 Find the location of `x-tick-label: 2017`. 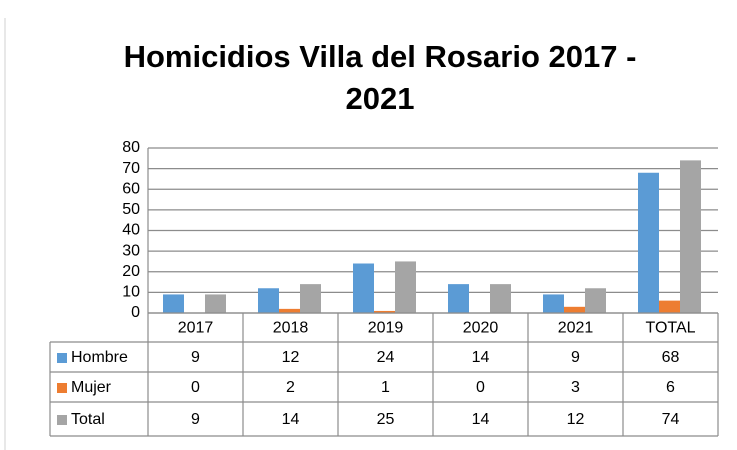

x-tick-label: 2017 is located at coordinates (196, 328).